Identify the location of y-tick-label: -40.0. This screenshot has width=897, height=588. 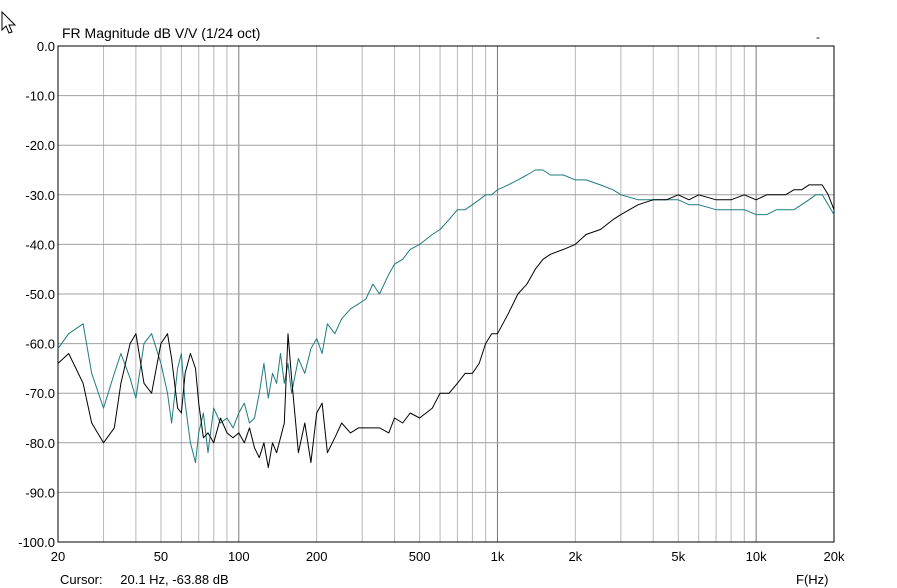
(40, 244).